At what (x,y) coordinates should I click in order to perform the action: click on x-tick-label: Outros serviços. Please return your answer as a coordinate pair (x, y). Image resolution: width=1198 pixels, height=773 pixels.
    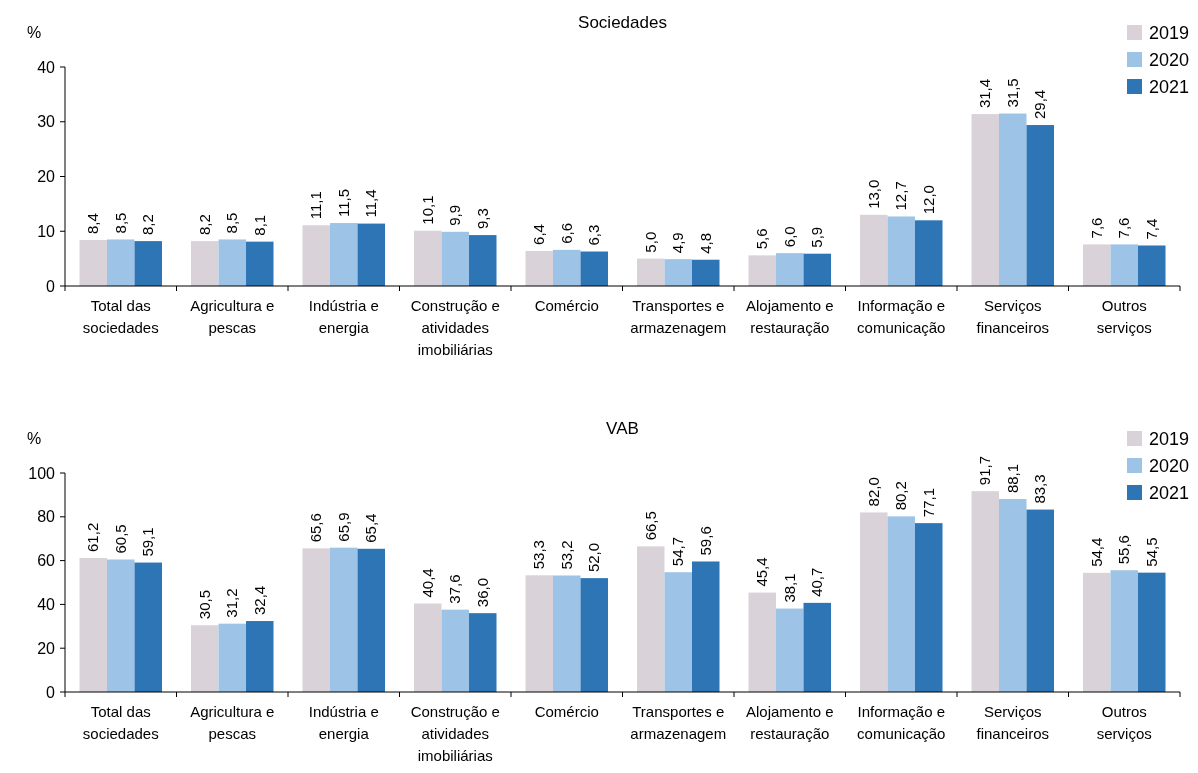
    Looking at the image, I should click on (1124, 316).